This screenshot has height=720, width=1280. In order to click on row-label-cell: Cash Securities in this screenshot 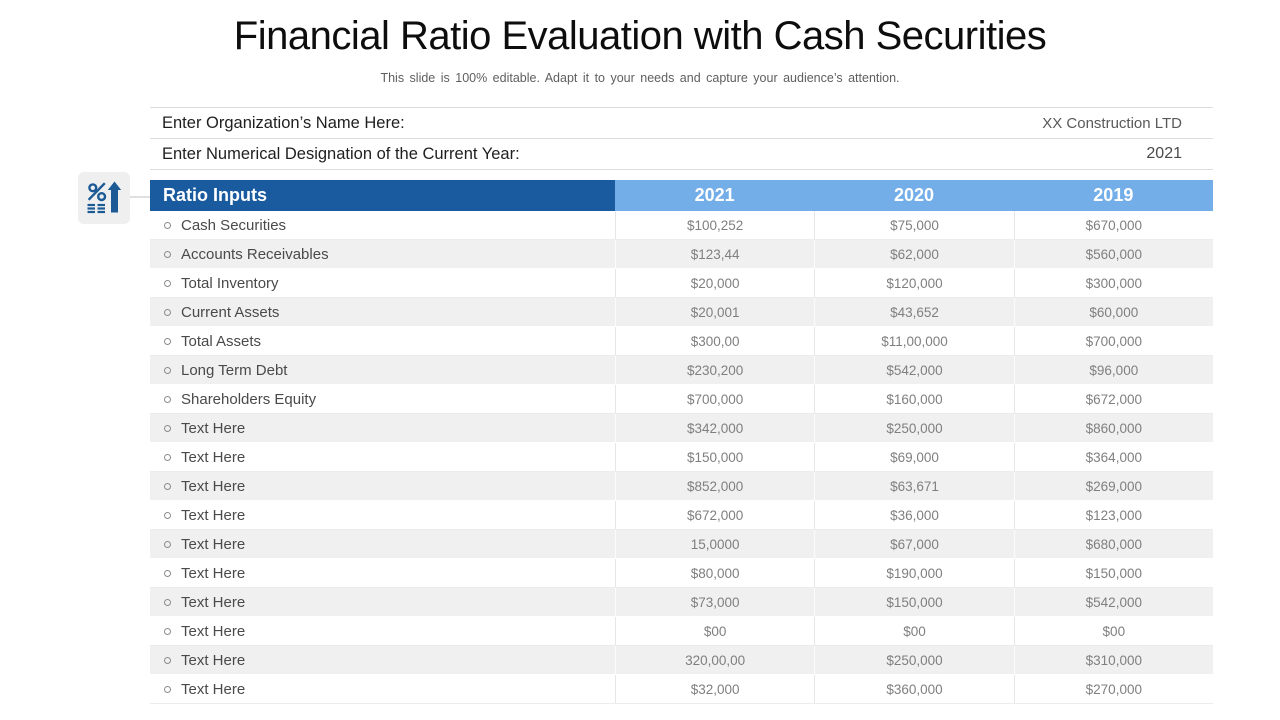, I will do `click(382, 225)`.